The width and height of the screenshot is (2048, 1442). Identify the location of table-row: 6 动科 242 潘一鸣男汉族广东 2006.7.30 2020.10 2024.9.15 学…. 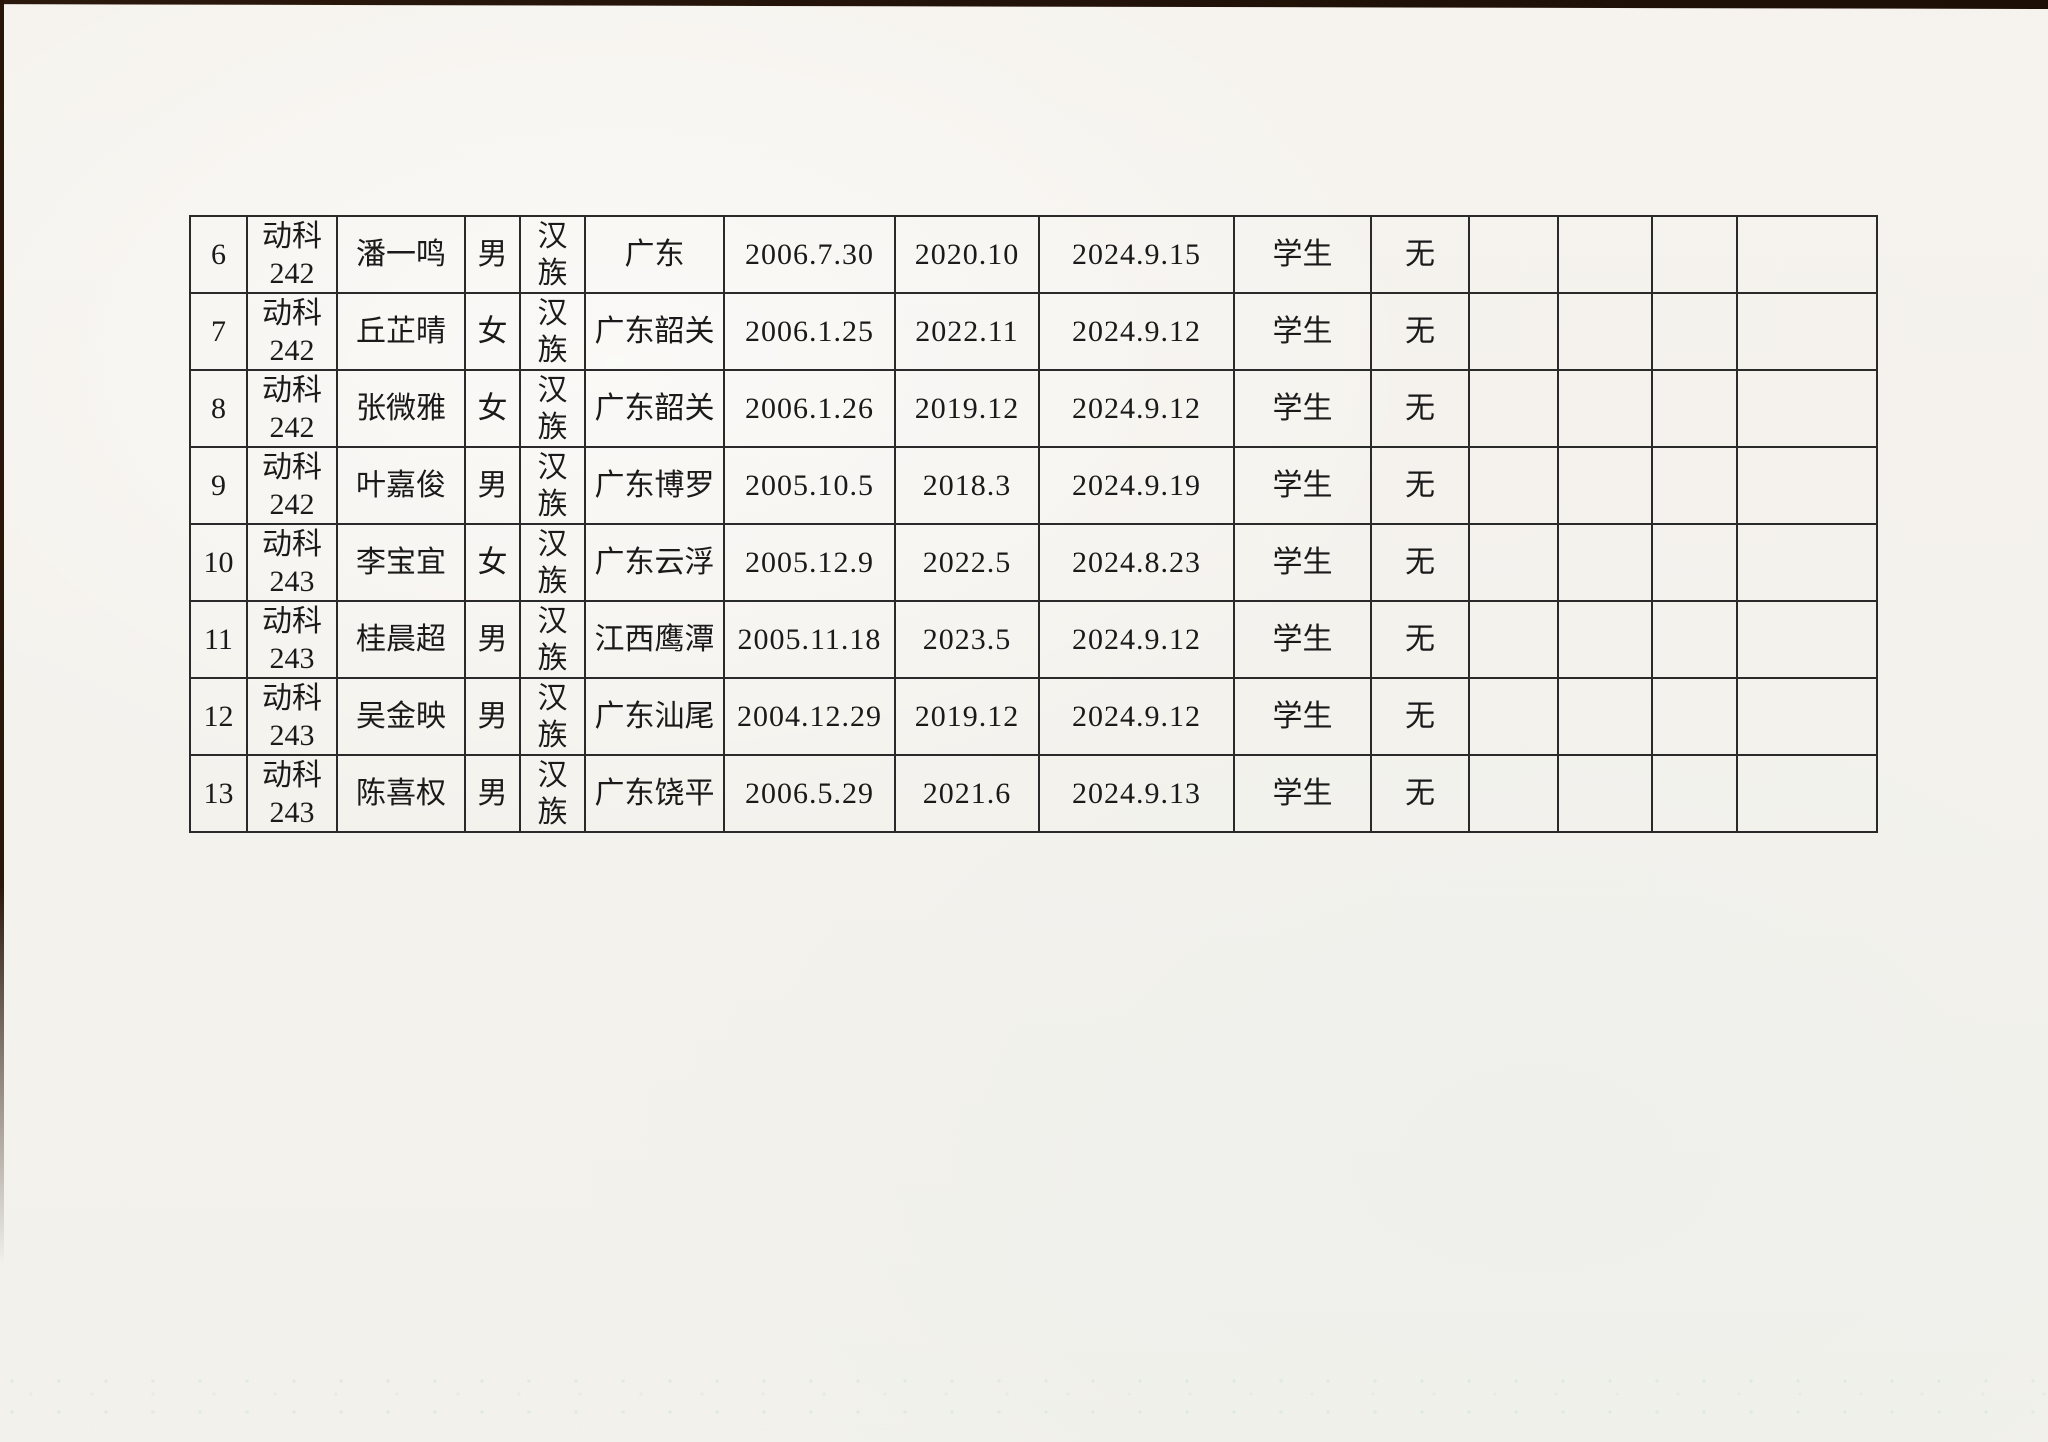
(1033, 254).